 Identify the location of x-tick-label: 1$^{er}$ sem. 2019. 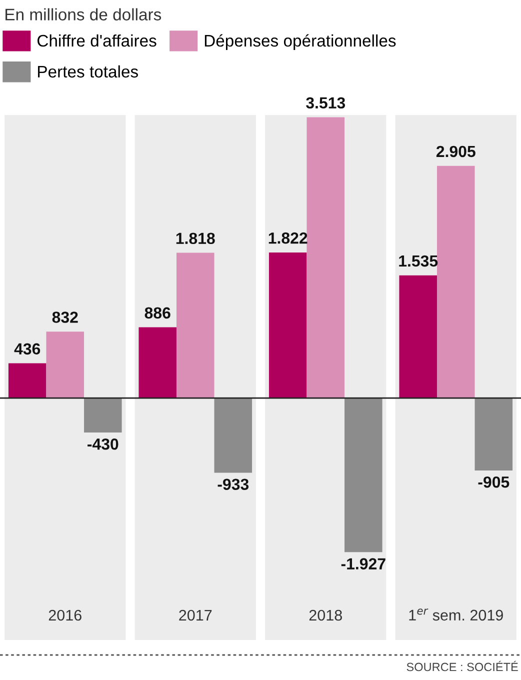
(456, 614).